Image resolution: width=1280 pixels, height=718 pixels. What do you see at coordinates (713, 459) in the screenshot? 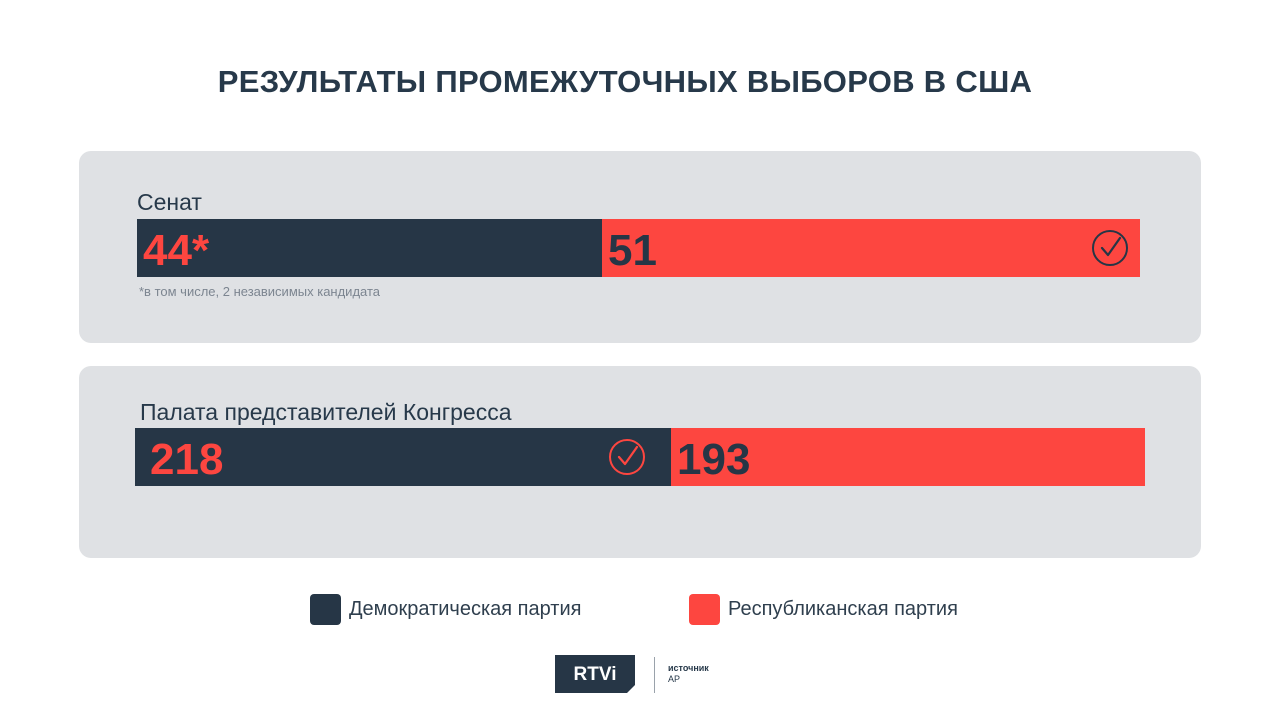
I see `house-value-republican: 193` at bounding box center [713, 459].